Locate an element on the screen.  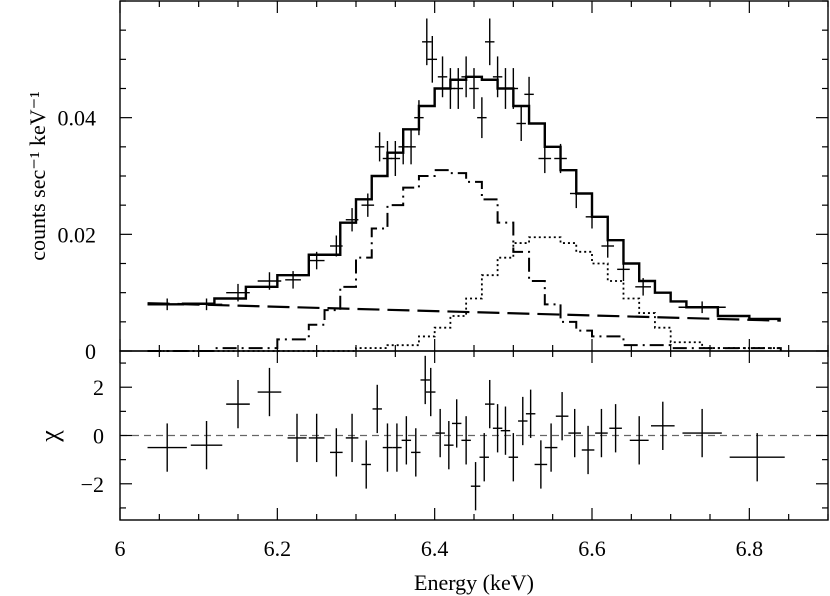
x-tick-label: 6.8 is located at coordinates (750, 548).